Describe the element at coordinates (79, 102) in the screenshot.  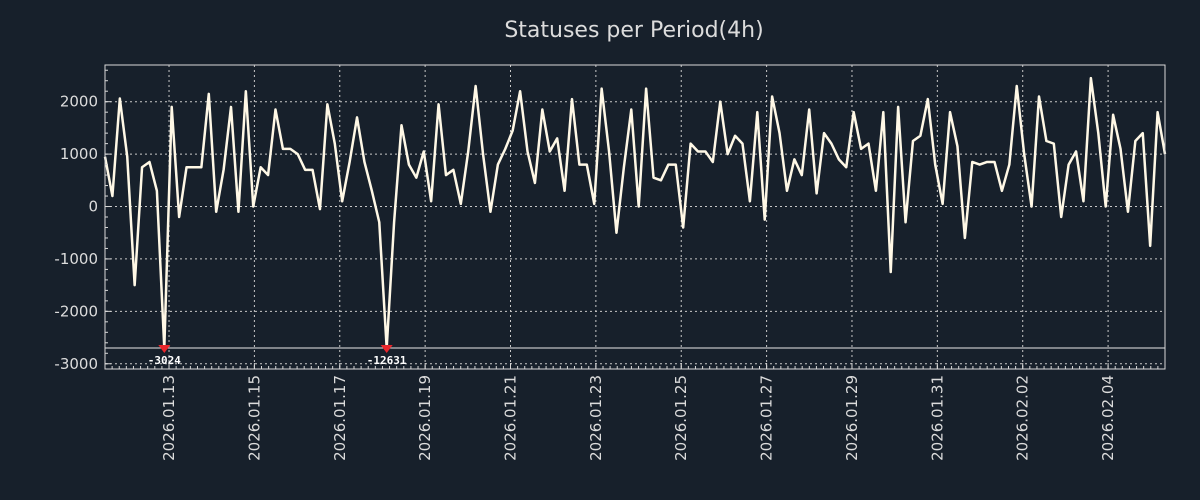
I see `y-tick-label: 2000` at that location.